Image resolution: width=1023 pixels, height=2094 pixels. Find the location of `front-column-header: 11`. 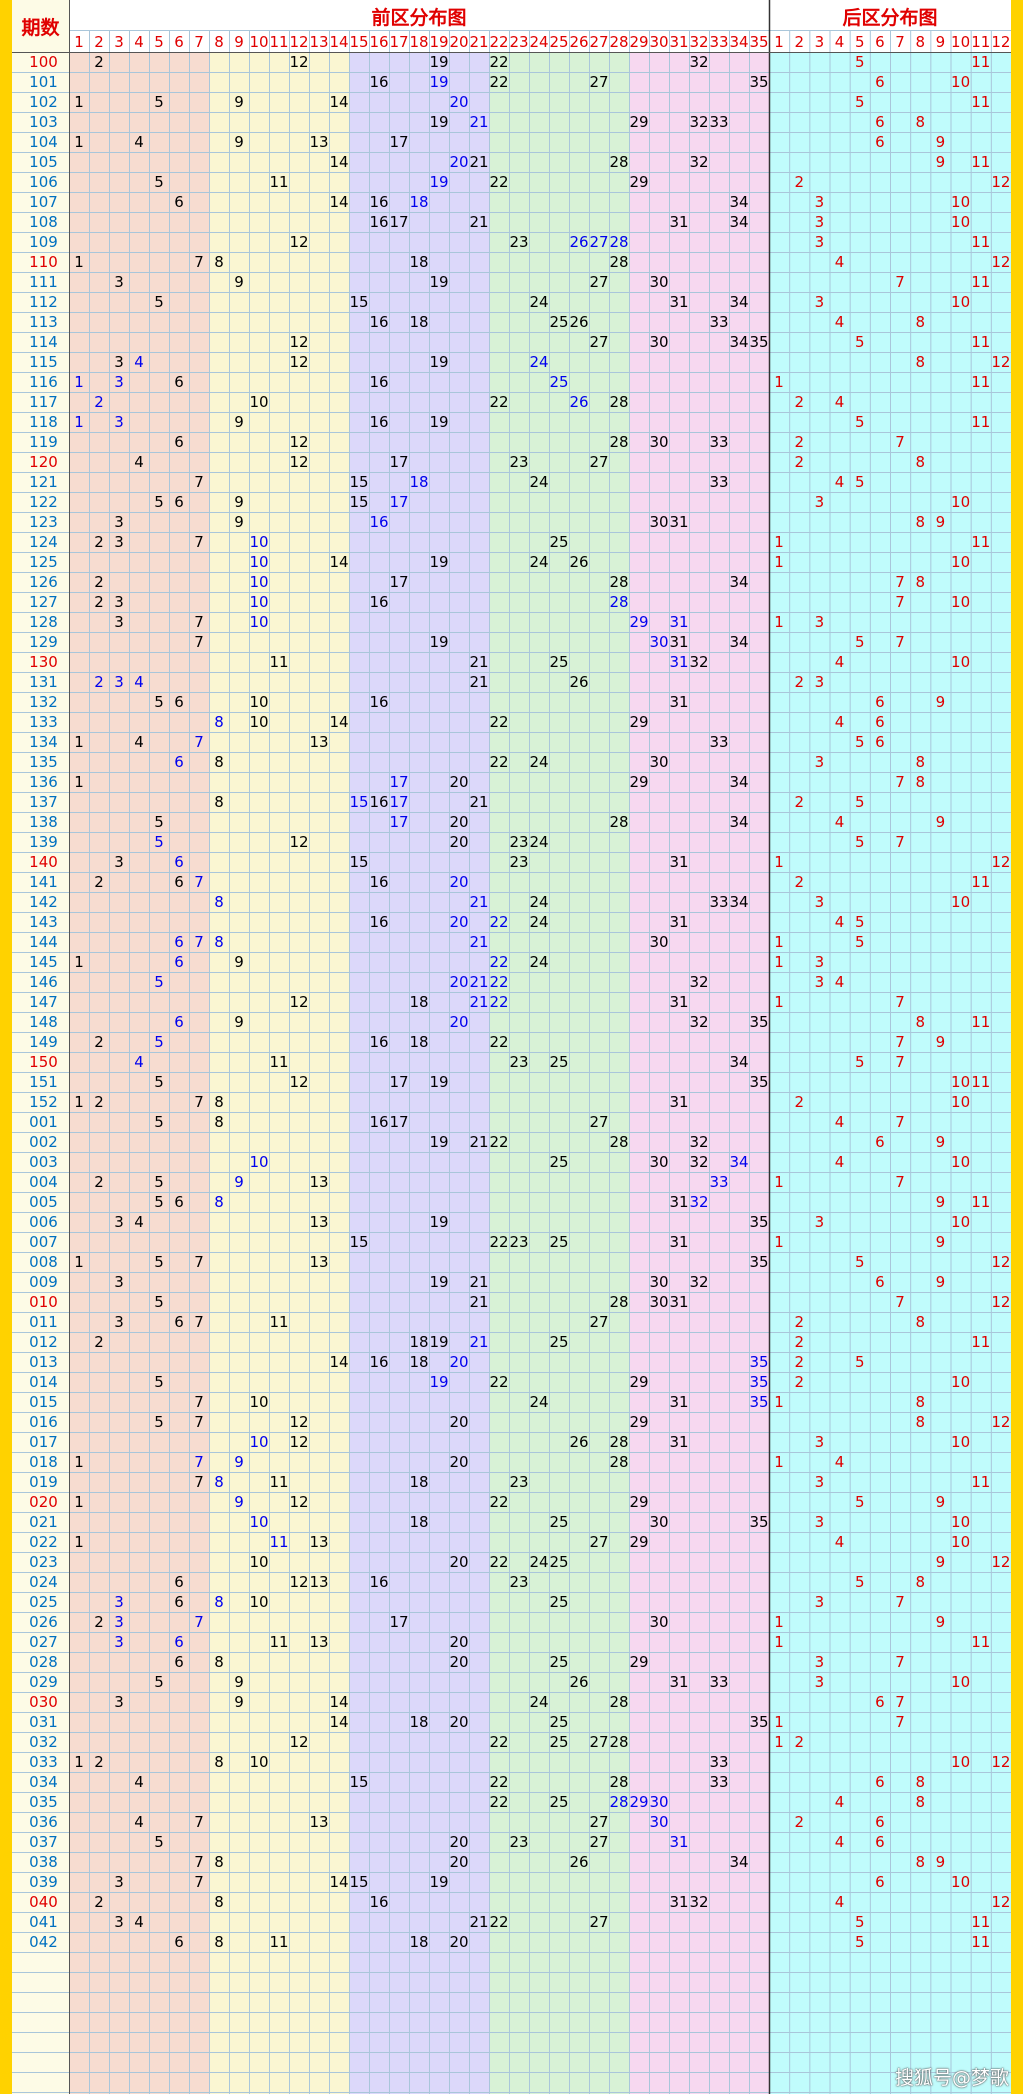

front-column-header: 11 is located at coordinates (278, 42).